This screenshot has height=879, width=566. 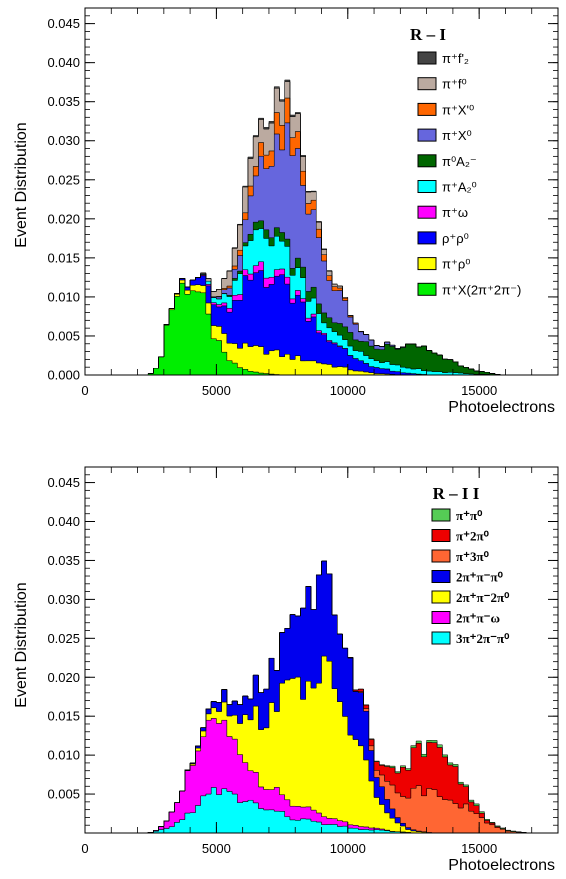 What do you see at coordinates (456, 264) in the screenshot?
I see `legend-label: π⁺ρ⁰` at bounding box center [456, 264].